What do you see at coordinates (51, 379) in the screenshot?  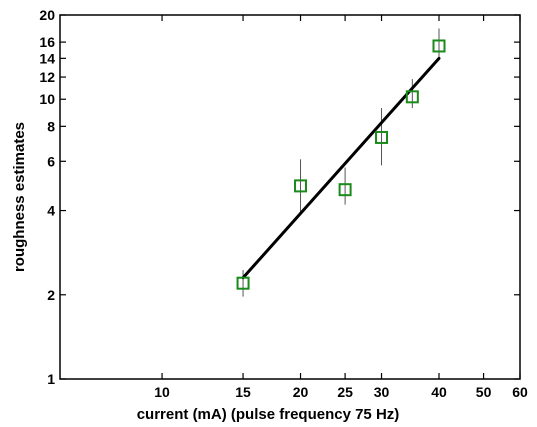 I see `y-tick-label: 1` at bounding box center [51, 379].